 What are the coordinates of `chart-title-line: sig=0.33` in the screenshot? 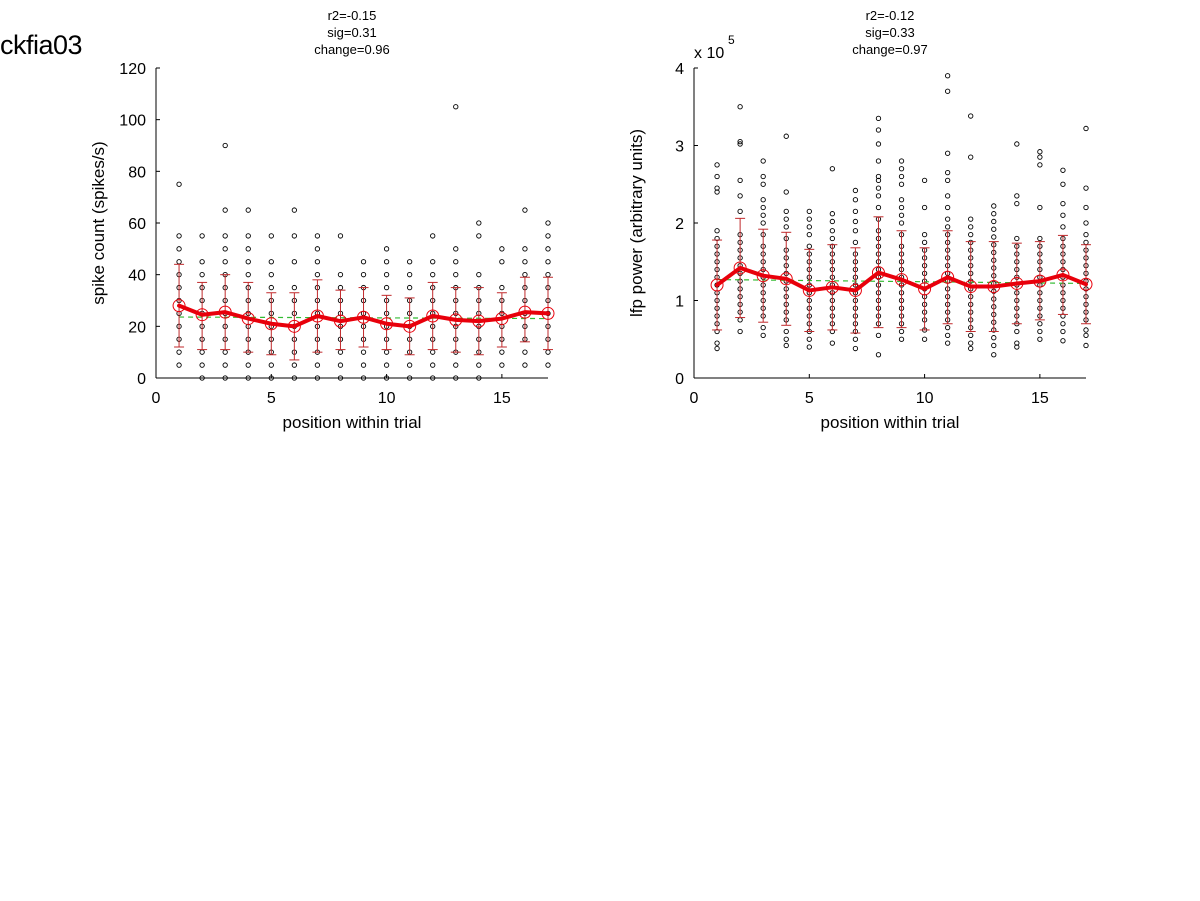 It's located at (890, 32).